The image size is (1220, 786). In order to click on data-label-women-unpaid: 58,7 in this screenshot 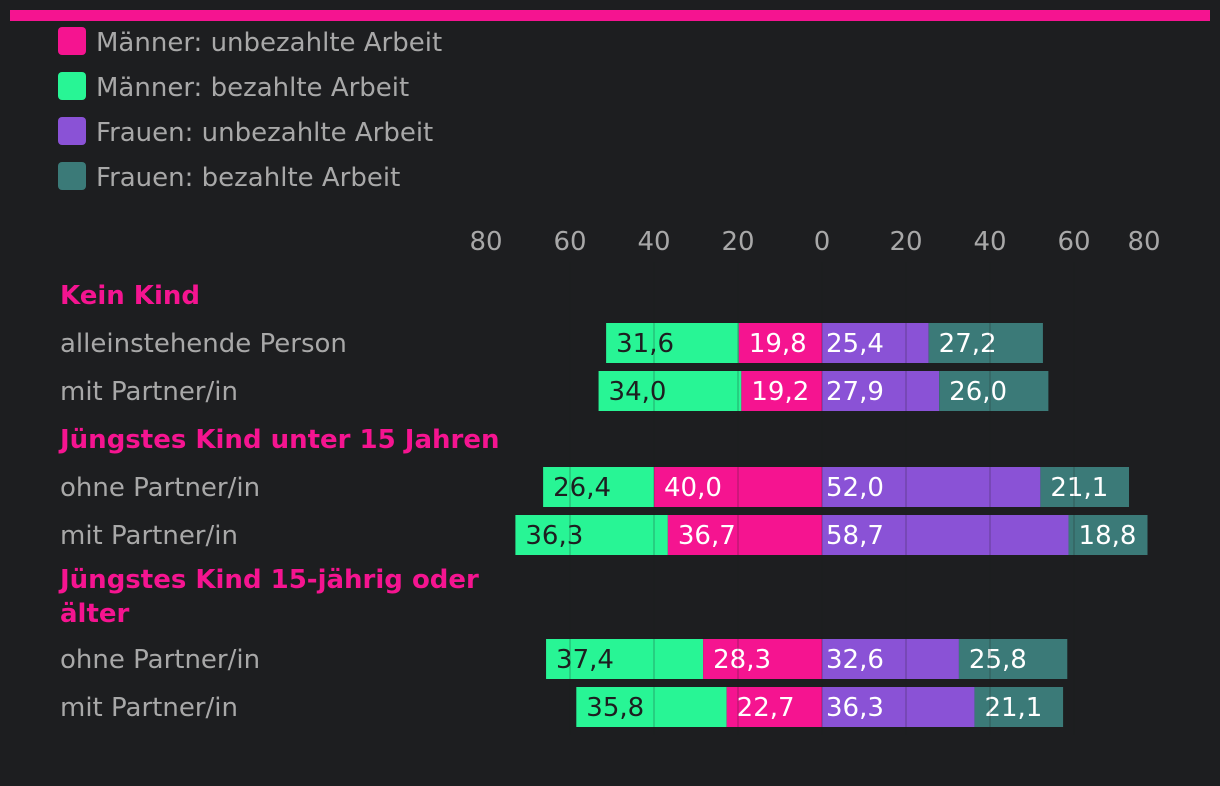, I will do `click(855, 536)`.